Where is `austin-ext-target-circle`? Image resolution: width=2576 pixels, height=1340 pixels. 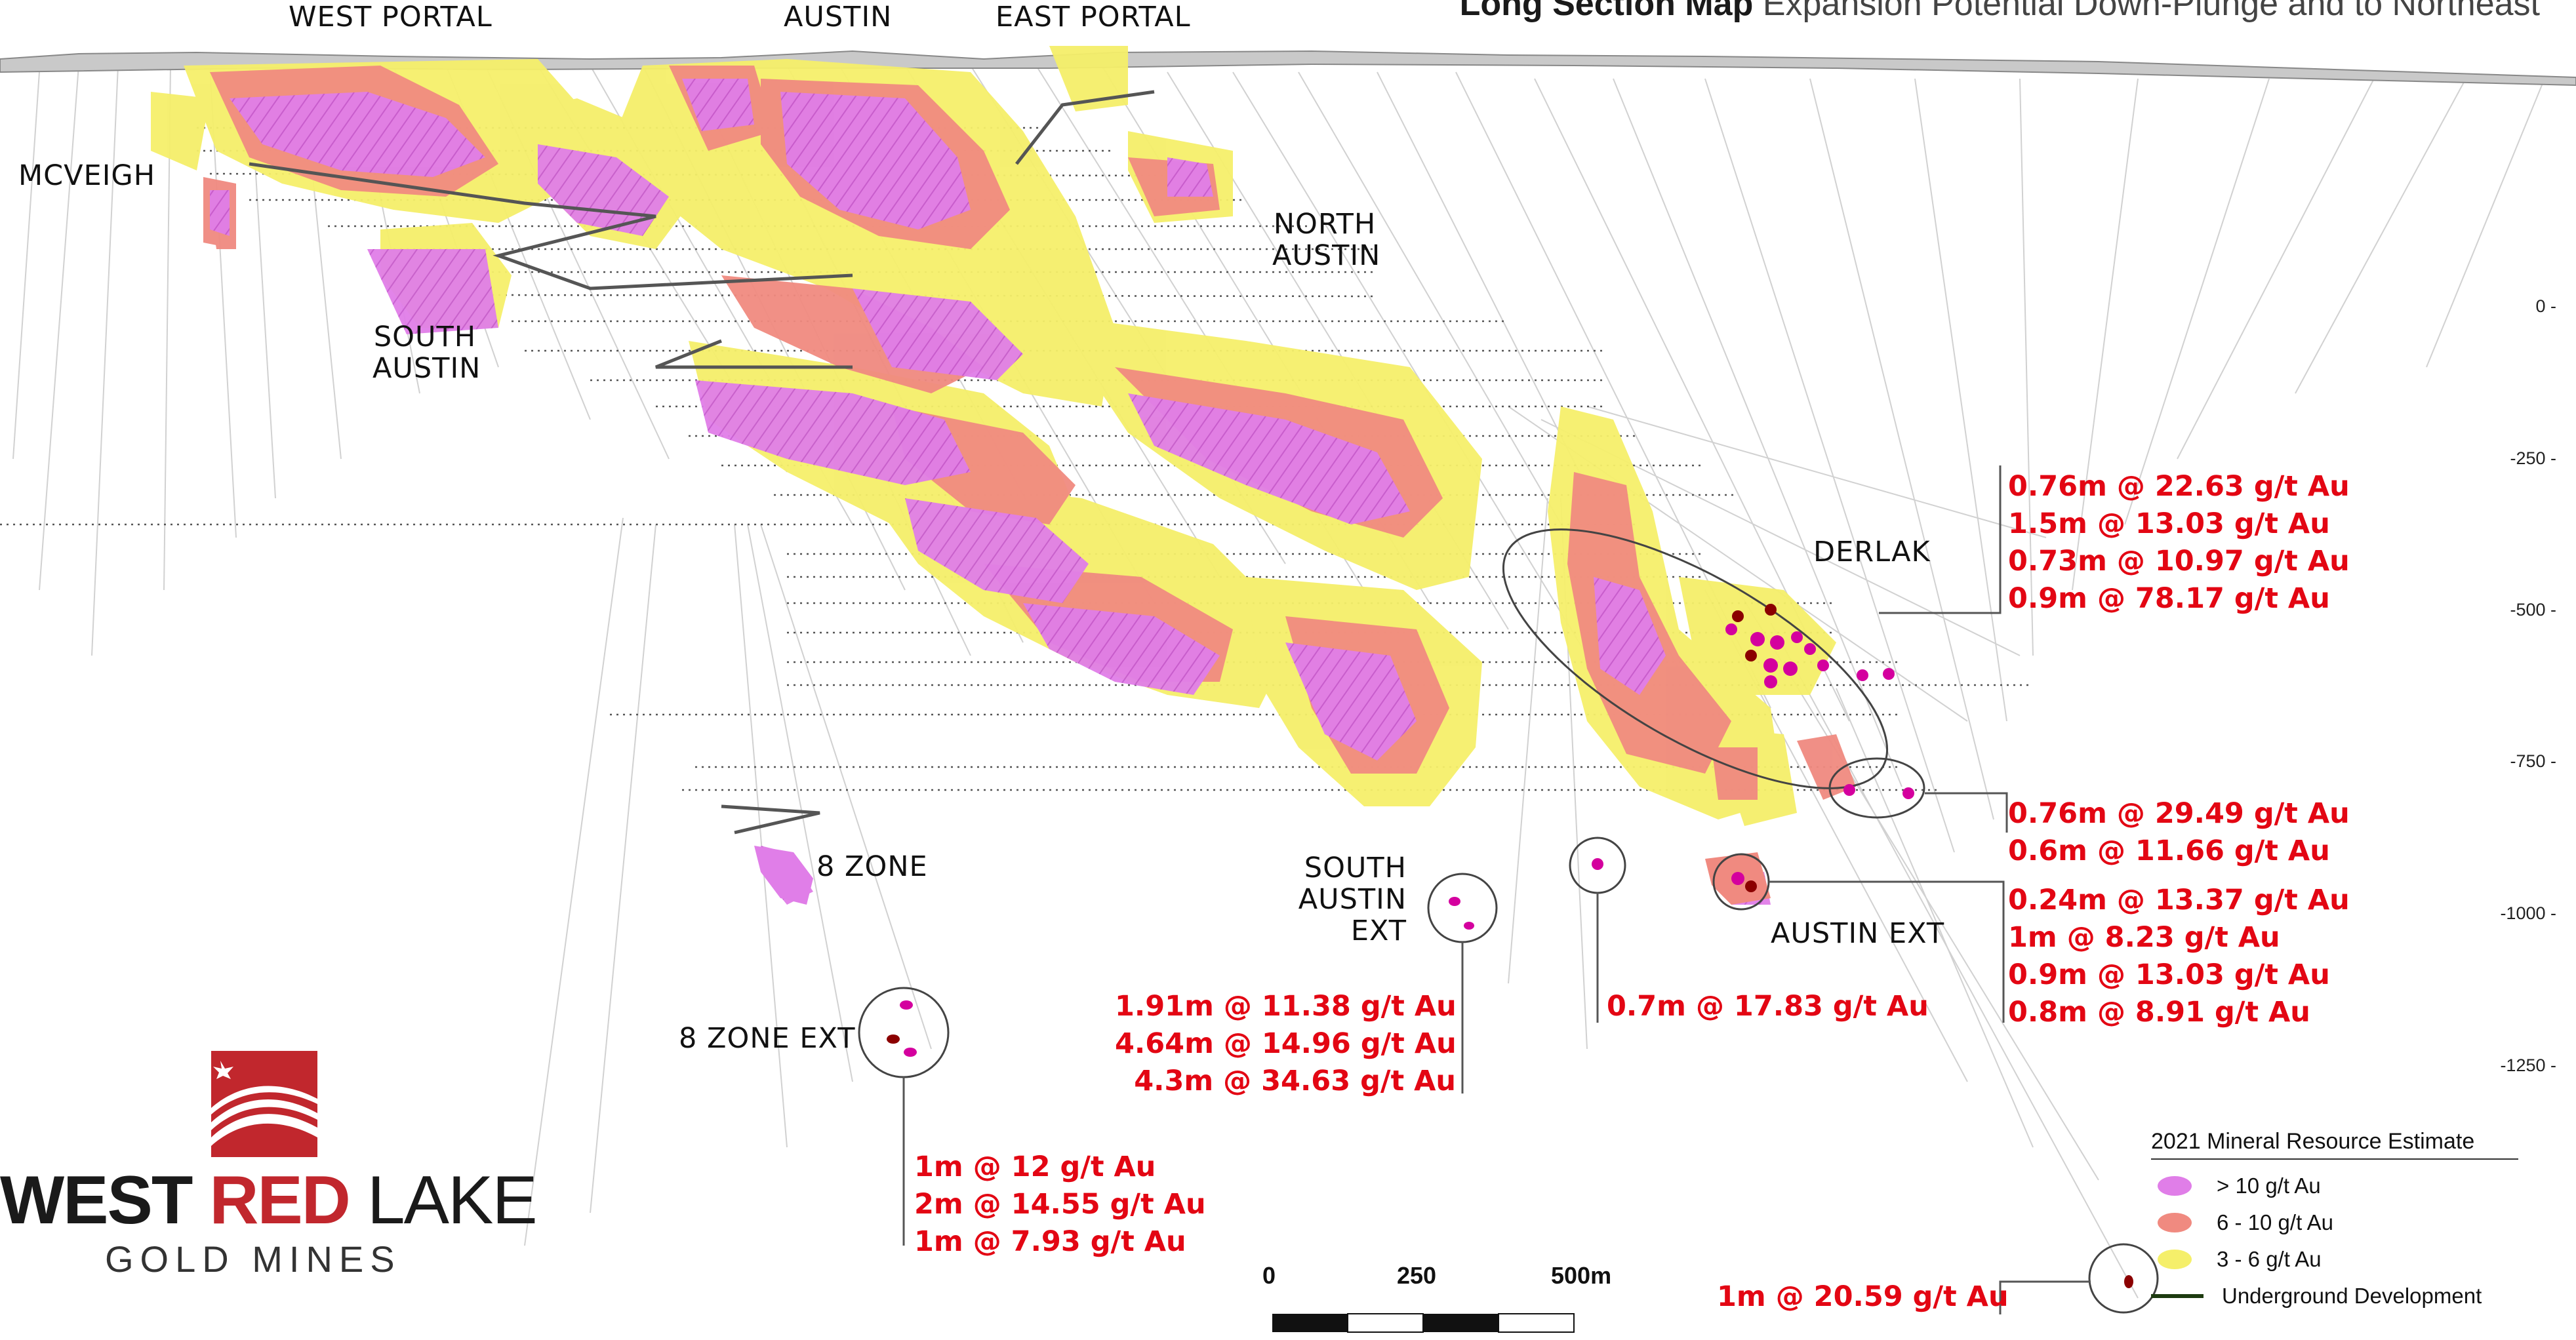
austin-ext-target-circle is located at coordinates (1741, 882).